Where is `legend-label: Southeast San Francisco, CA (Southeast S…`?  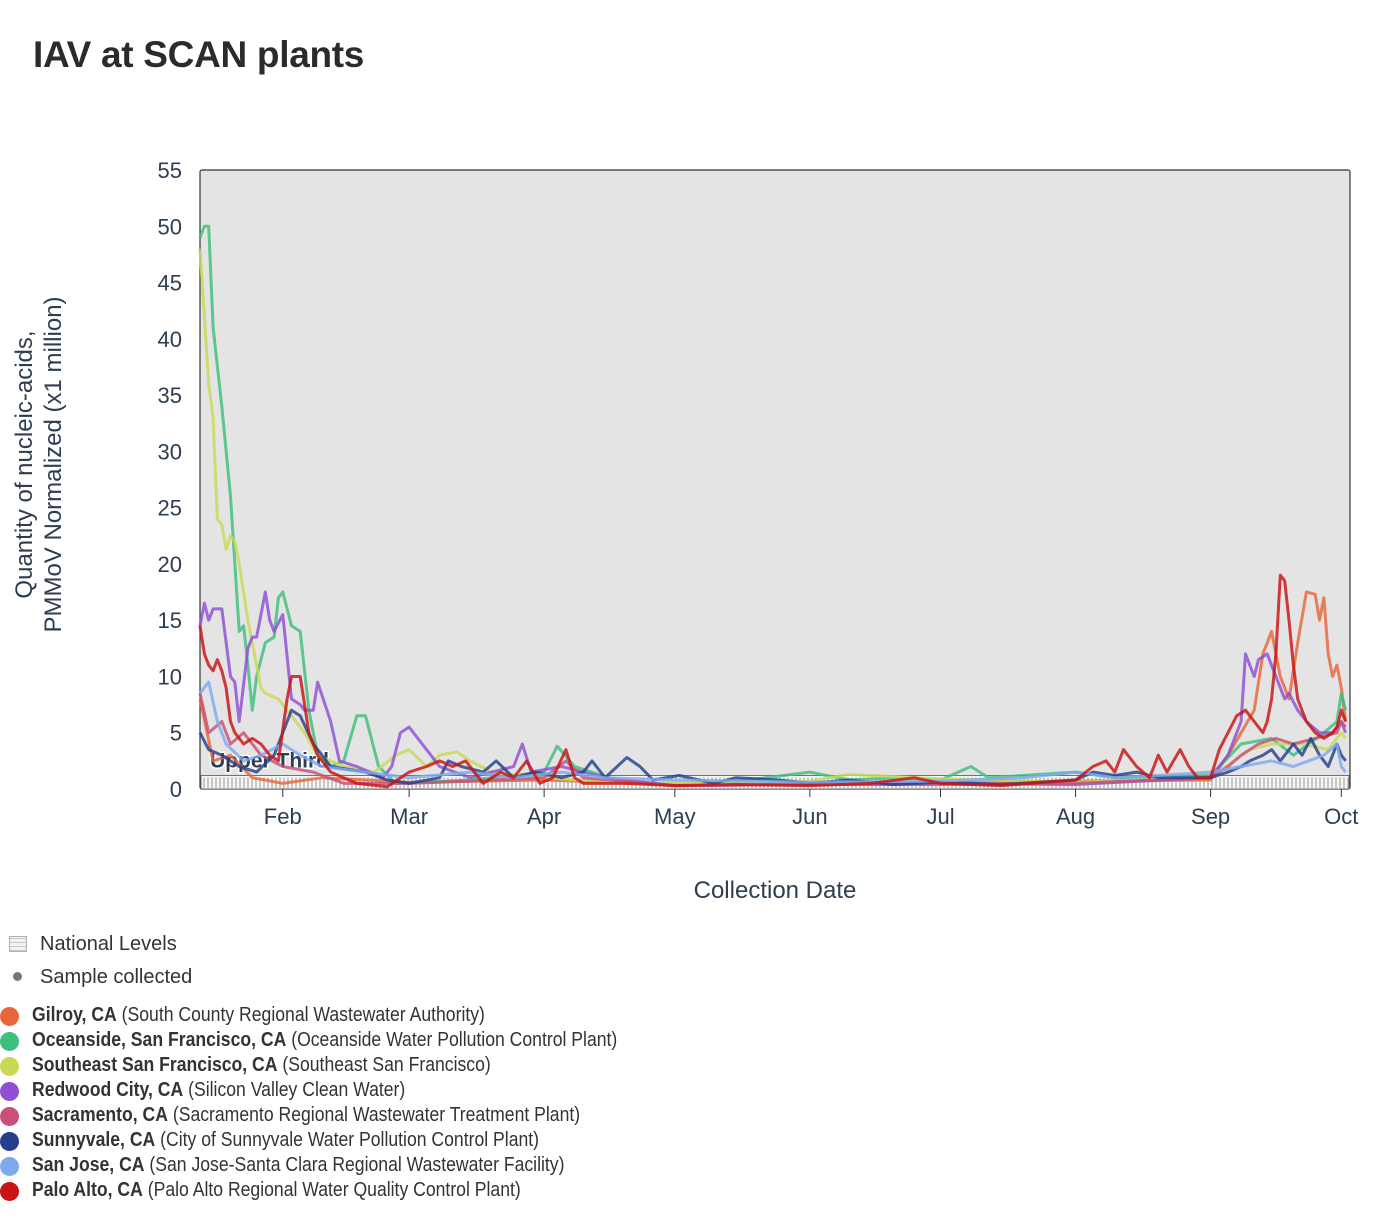
legend-label: Southeast San Francisco, CA (Southeast S… is located at coordinates (261, 1065).